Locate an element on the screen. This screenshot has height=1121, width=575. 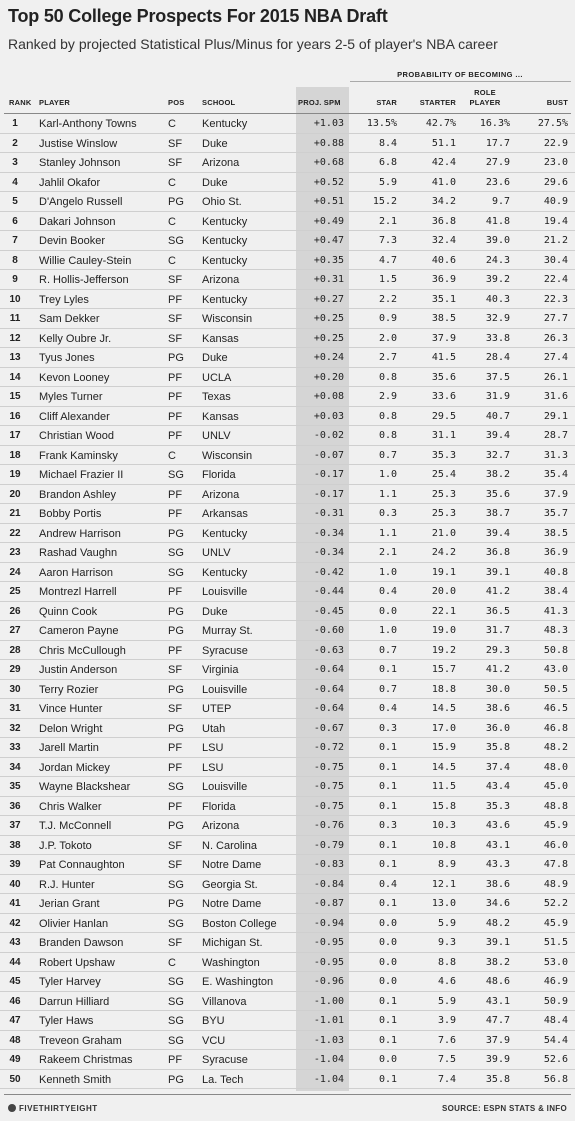
cell-role-player: 32.7 is located at coordinates (497, 455).